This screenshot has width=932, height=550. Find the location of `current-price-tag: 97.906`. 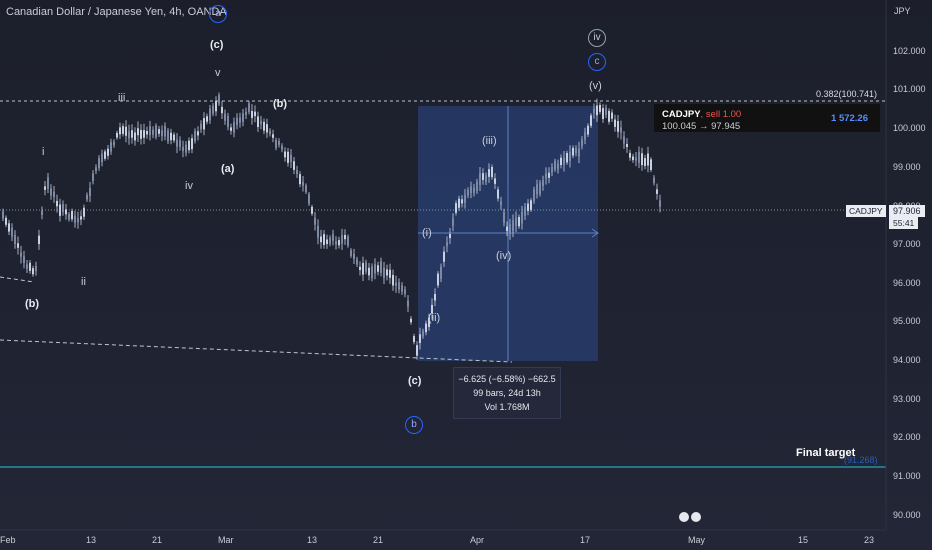

current-price-tag: 97.906 is located at coordinates (907, 211).